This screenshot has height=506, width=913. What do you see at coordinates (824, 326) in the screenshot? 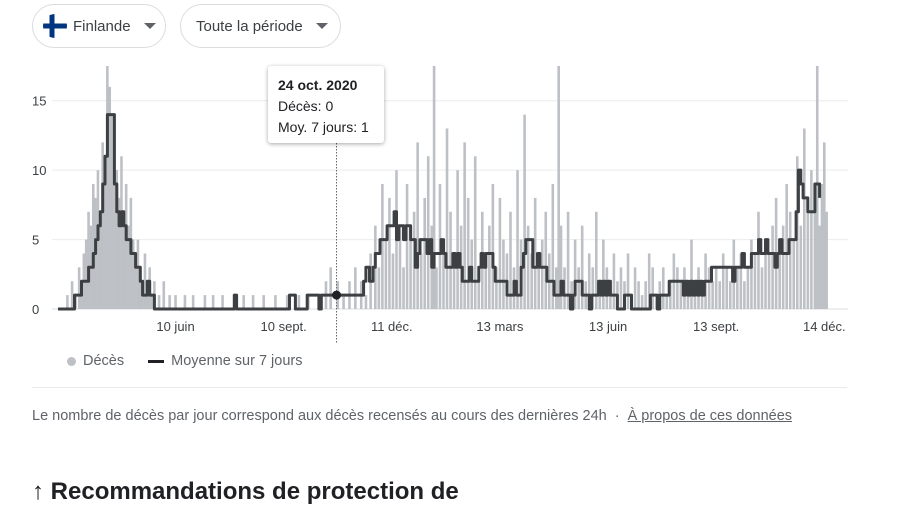
I see `x-tick-label: 14 déc.` at bounding box center [824, 326].